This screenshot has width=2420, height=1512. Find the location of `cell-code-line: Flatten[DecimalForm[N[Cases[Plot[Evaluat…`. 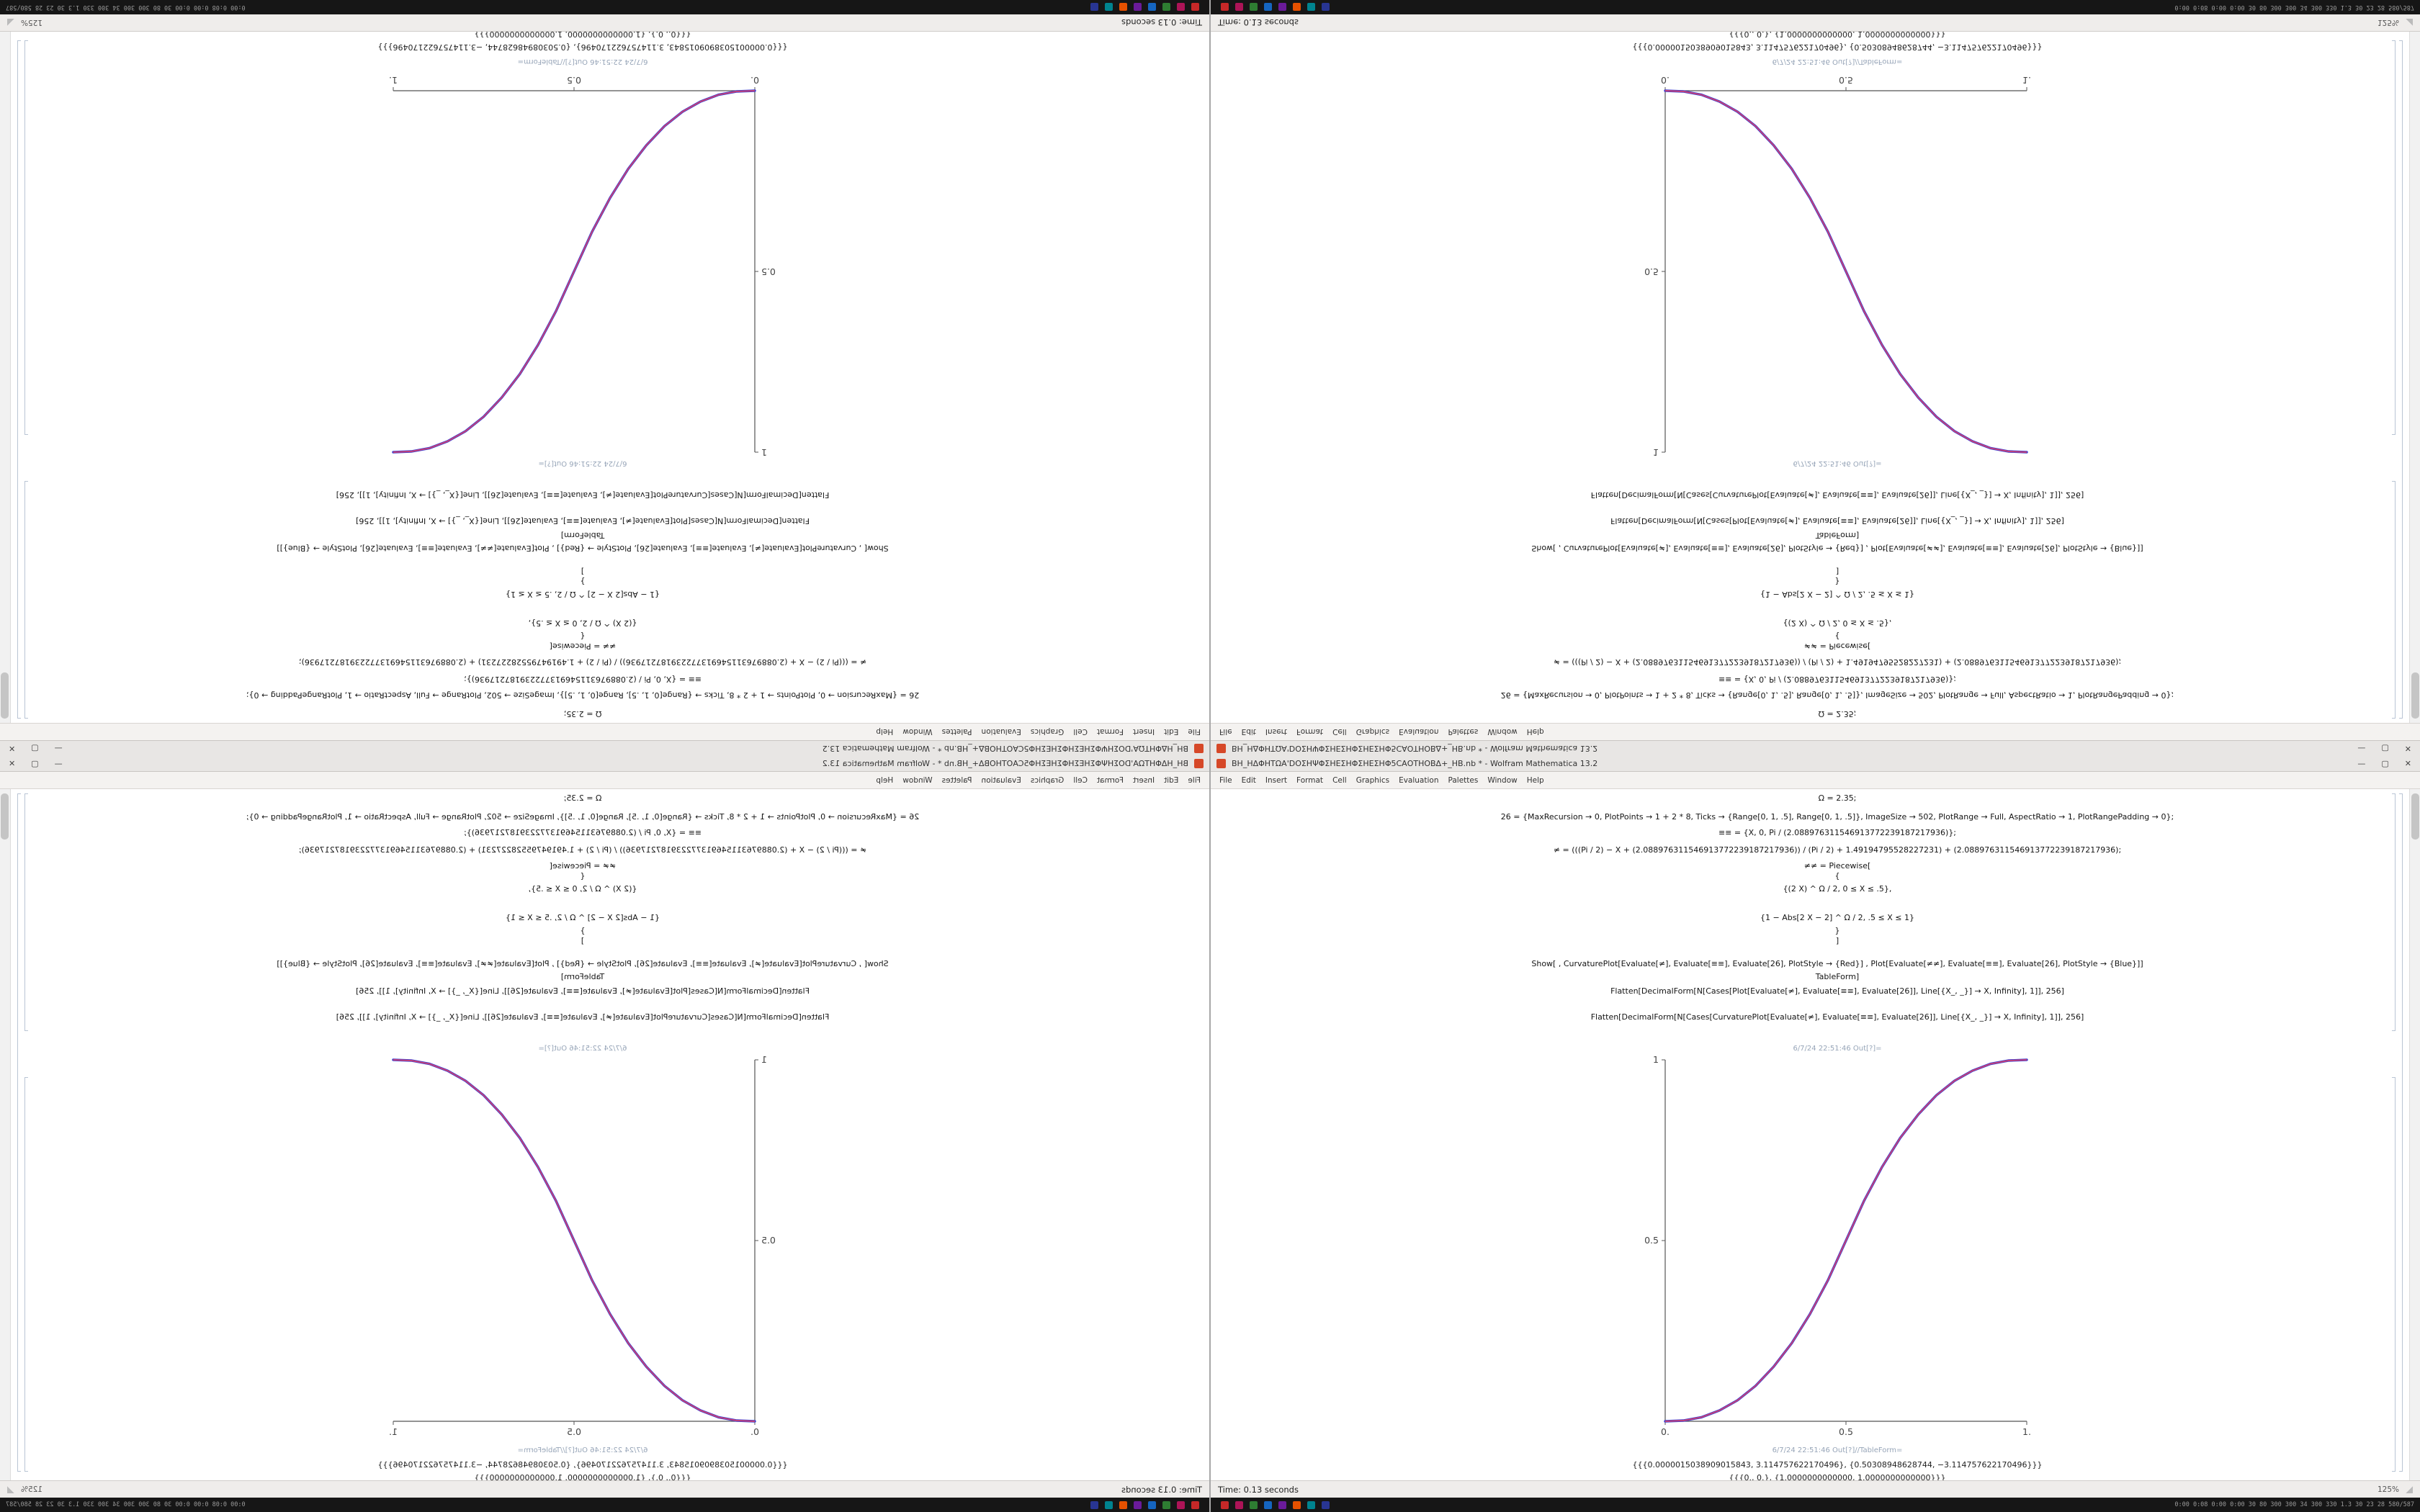

cell-code-line: Flatten[DecimalForm[N[Cases[Plot[Evaluat… is located at coordinates (1837, 521).